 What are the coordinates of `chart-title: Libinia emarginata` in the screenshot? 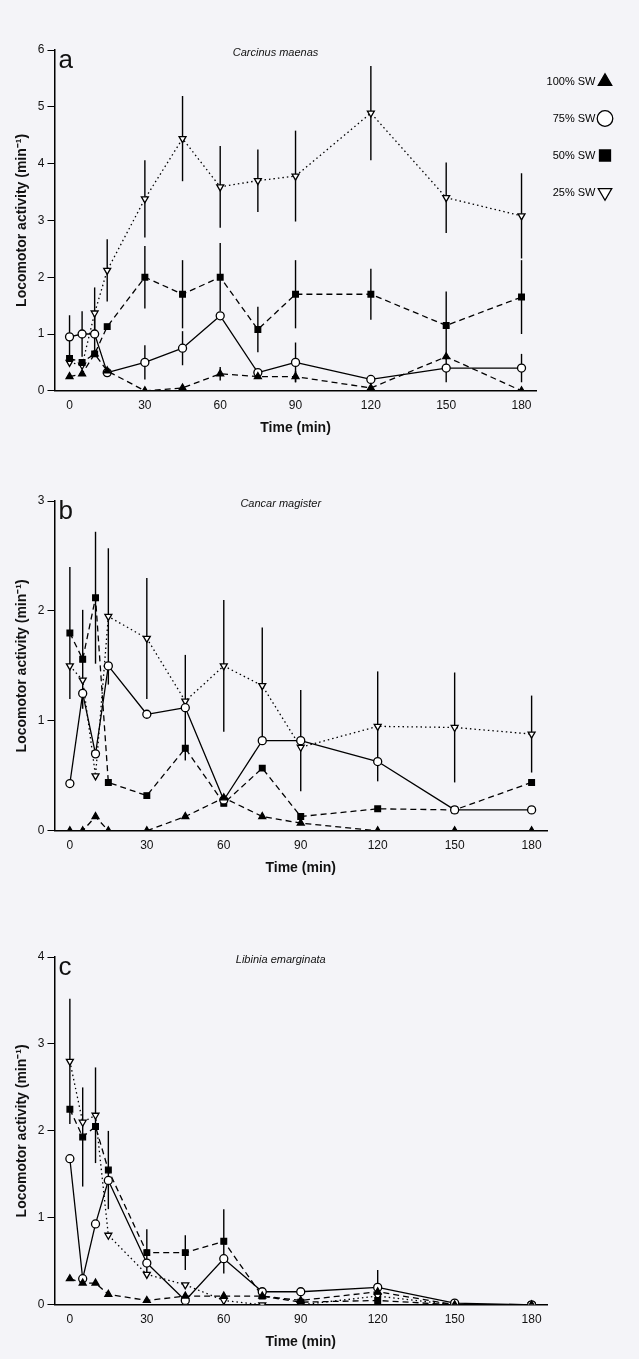 It's located at (280, 958).